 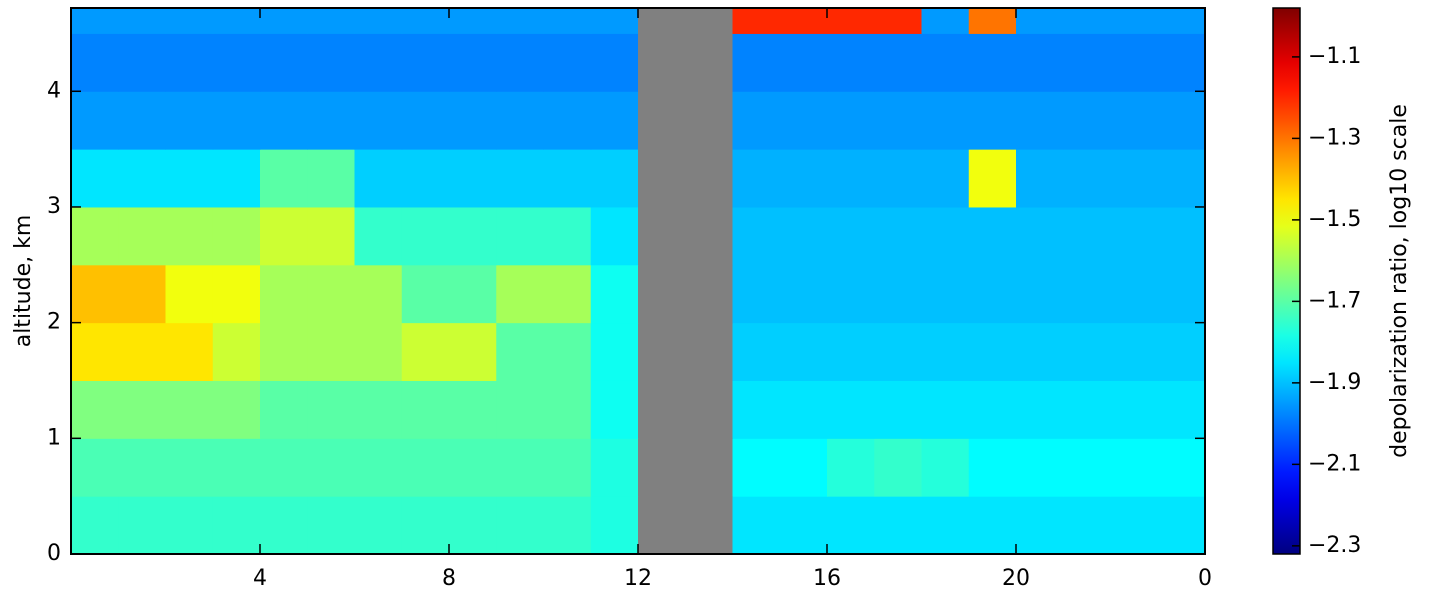 What do you see at coordinates (1286, 281) in the screenshot?
I see `colorbar` at bounding box center [1286, 281].